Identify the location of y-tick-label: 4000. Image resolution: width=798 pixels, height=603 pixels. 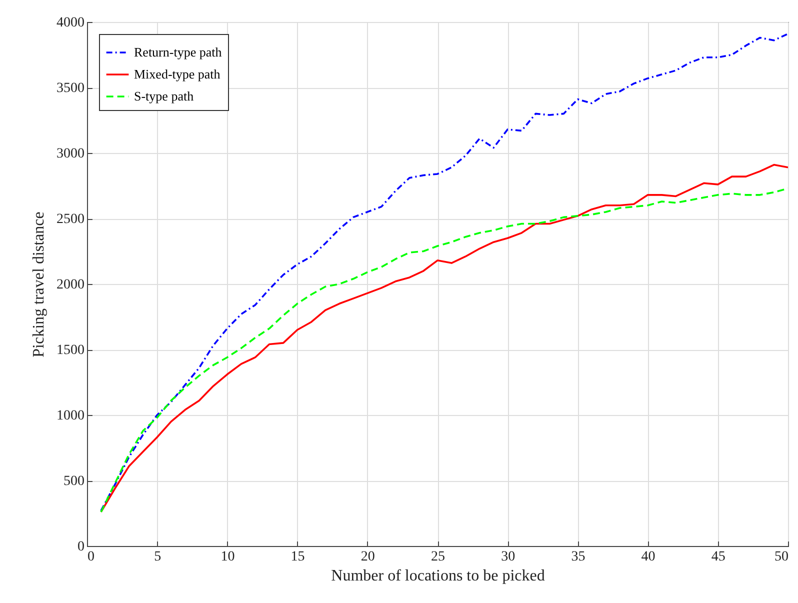
(70, 23).